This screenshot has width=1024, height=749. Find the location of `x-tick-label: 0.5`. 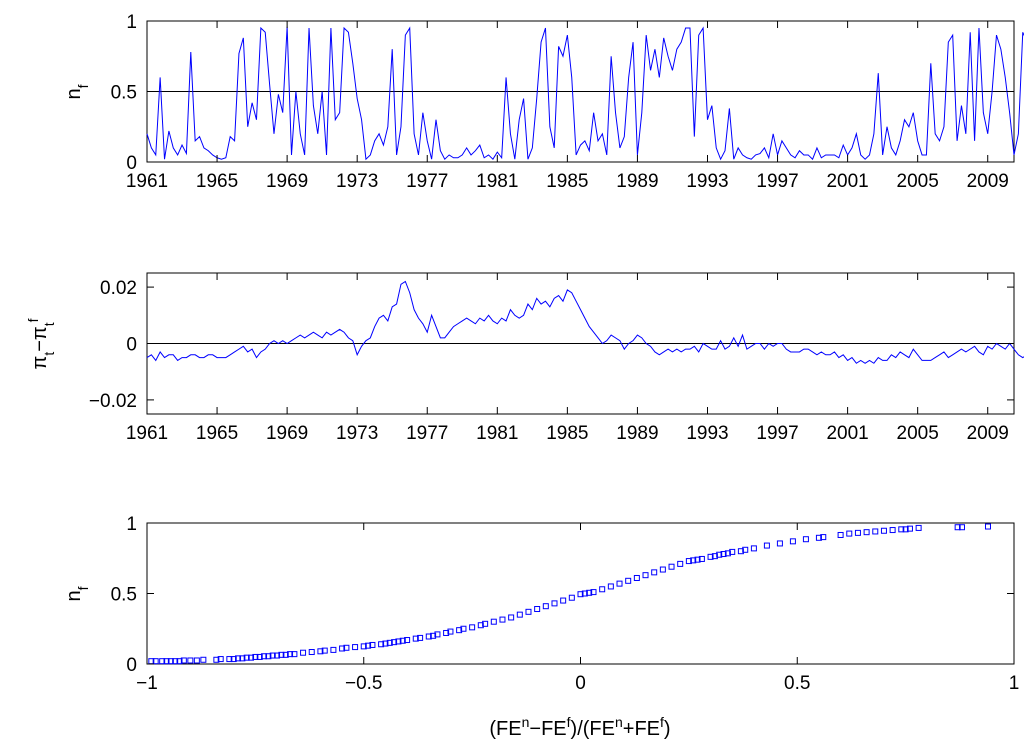

x-tick-label: 0.5 is located at coordinates (797, 683).